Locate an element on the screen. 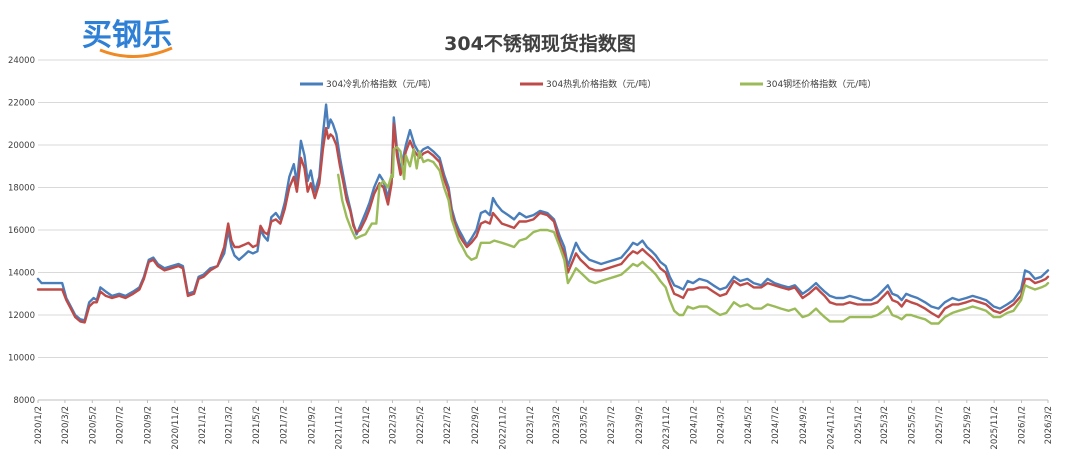  x-tick-label: 2022/11/2 is located at coordinates (503, 428).